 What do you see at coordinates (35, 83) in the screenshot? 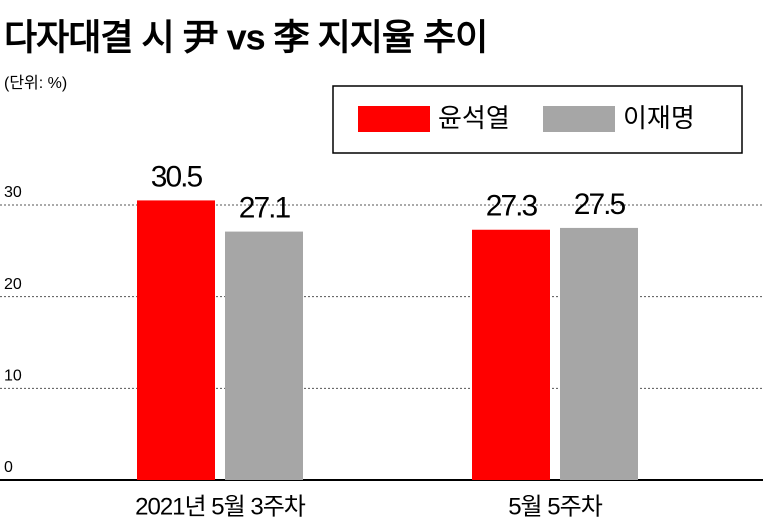
I see `chart-subtitle: (단위: %)` at bounding box center [35, 83].